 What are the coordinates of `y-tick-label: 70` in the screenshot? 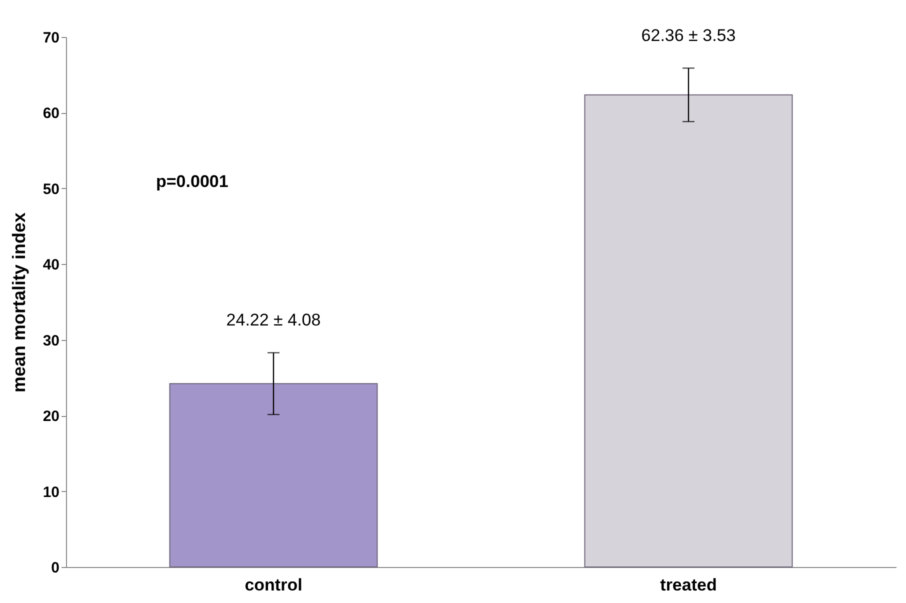 It's located at (51, 38).